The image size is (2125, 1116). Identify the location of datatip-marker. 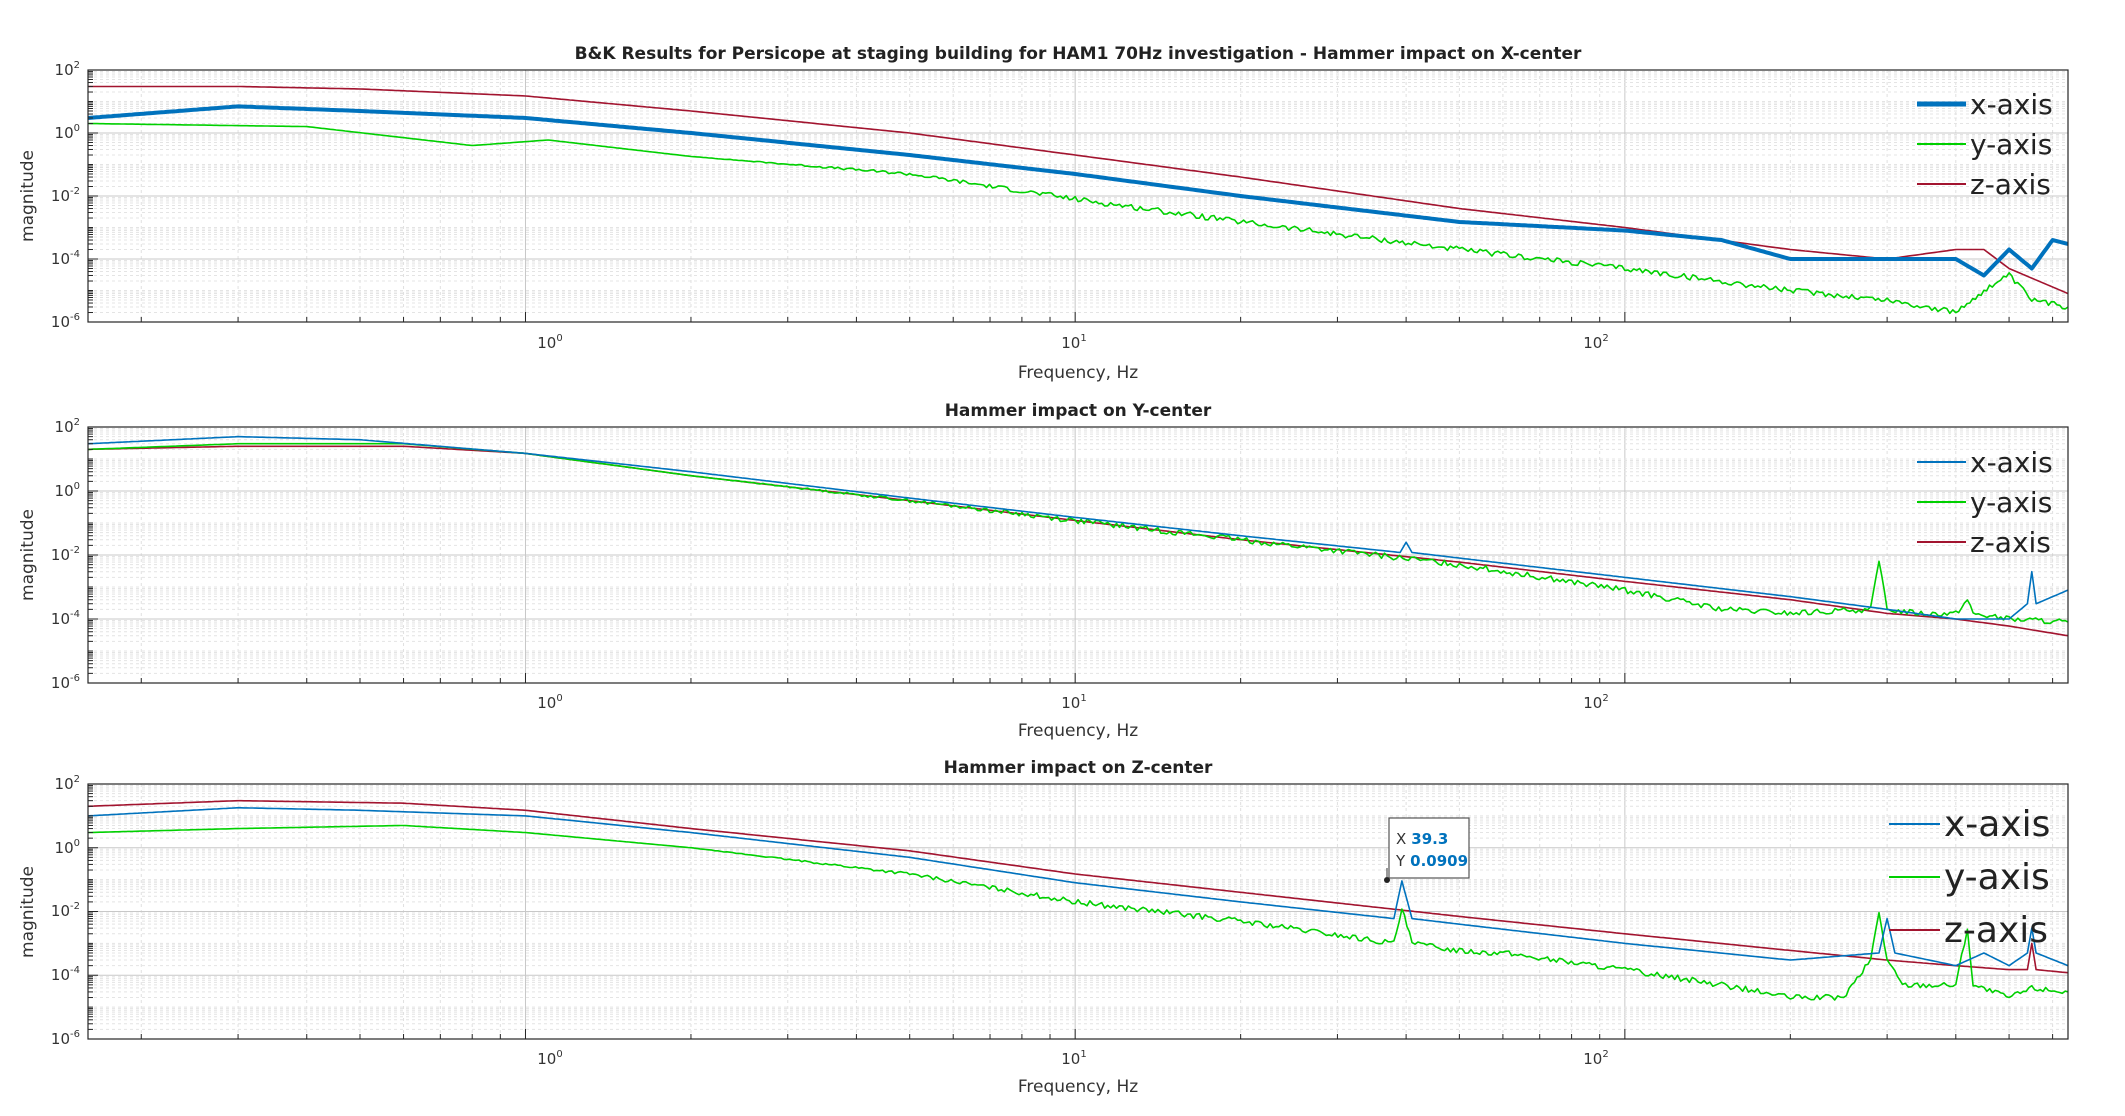
(1387, 880).